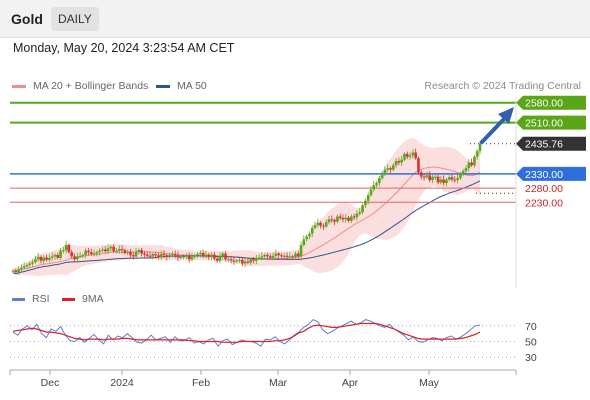 This screenshot has width=590, height=400. What do you see at coordinates (544, 203) in the screenshot?
I see `price-label-2230.00: 2230.00` at bounding box center [544, 203].